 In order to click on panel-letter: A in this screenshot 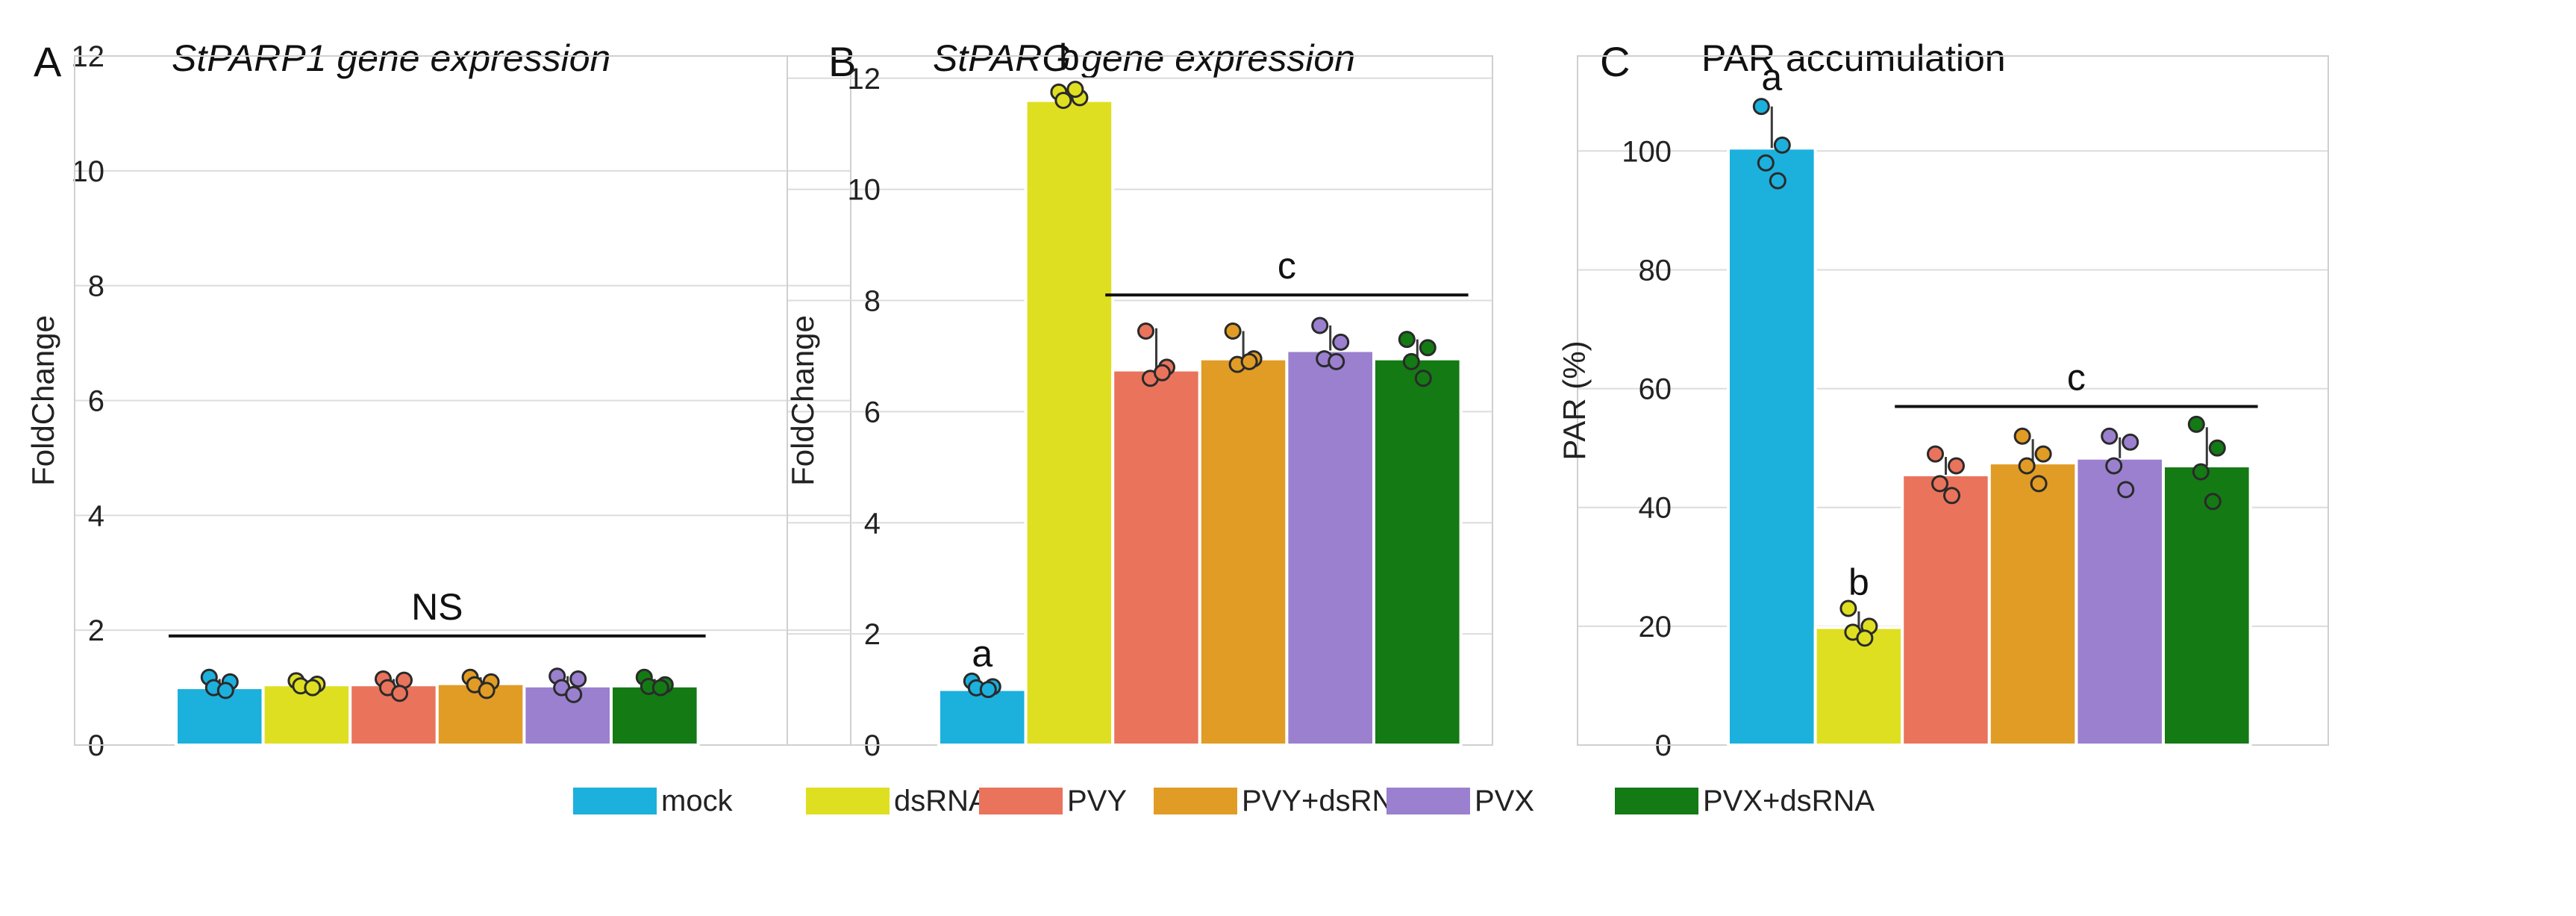, I will do `click(48, 61)`.